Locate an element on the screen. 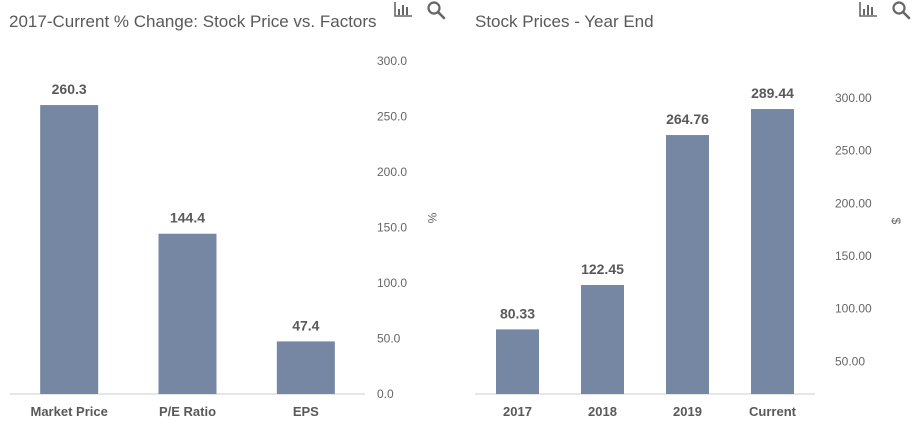 The height and width of the screenshot is (431, 915). data-label: 47.4 is located at coordinates (305, 325).